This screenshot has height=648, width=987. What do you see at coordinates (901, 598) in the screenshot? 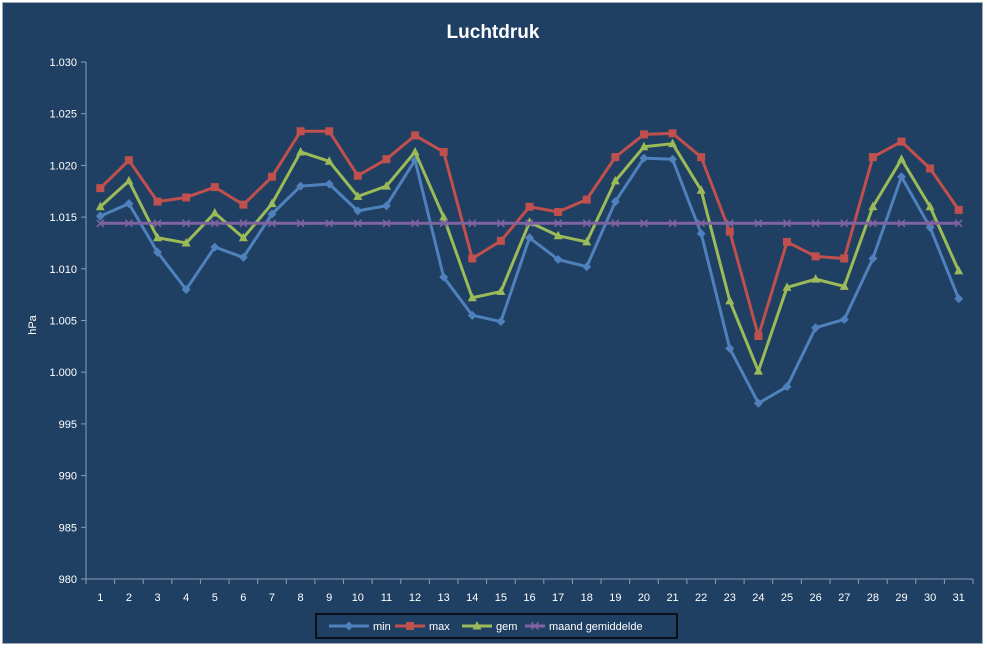
I see `x-tick-label: 29` at bounding box center [901, 598].